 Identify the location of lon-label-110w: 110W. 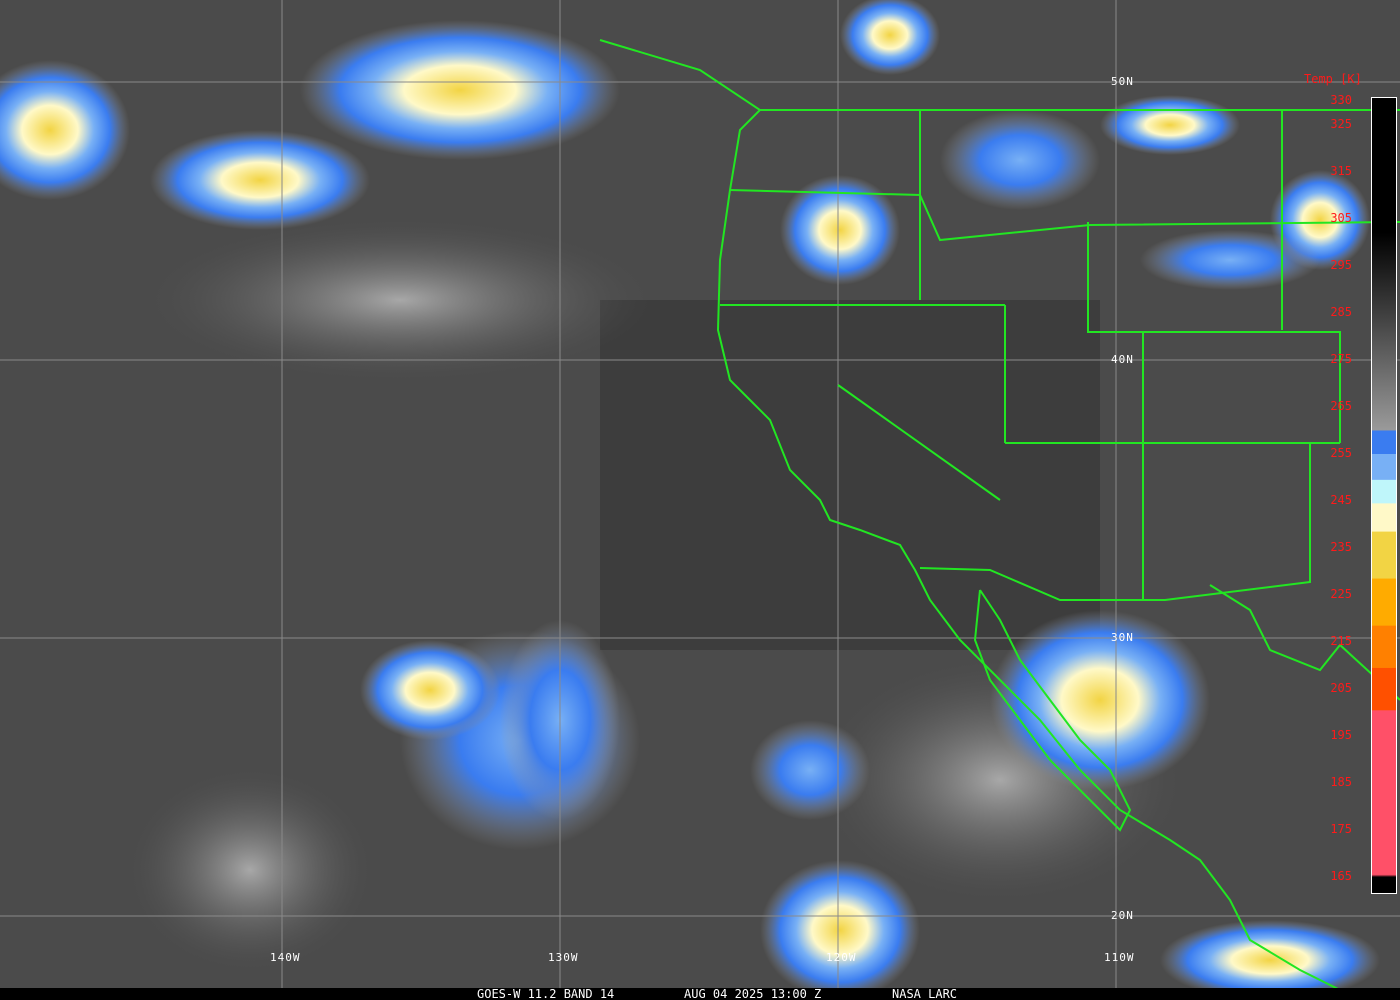
(1119, 957).